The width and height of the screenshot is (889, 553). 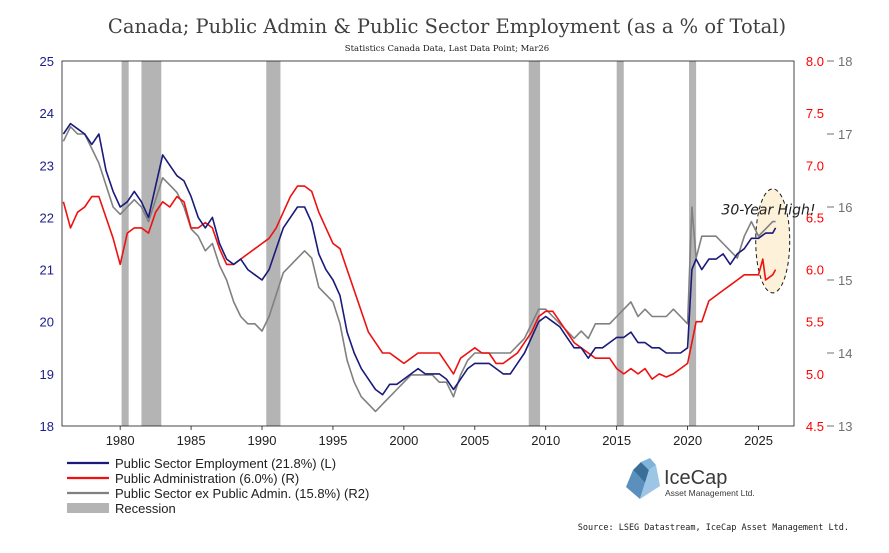 I want to click on right-tick-label: 6.0, so click(x=815, y=270).